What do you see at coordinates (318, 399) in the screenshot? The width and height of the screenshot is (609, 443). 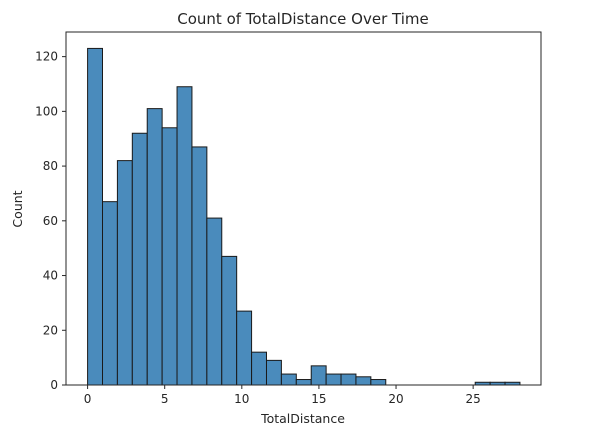 I see `x-tick-label: 15` at bounding box center [318, 399].